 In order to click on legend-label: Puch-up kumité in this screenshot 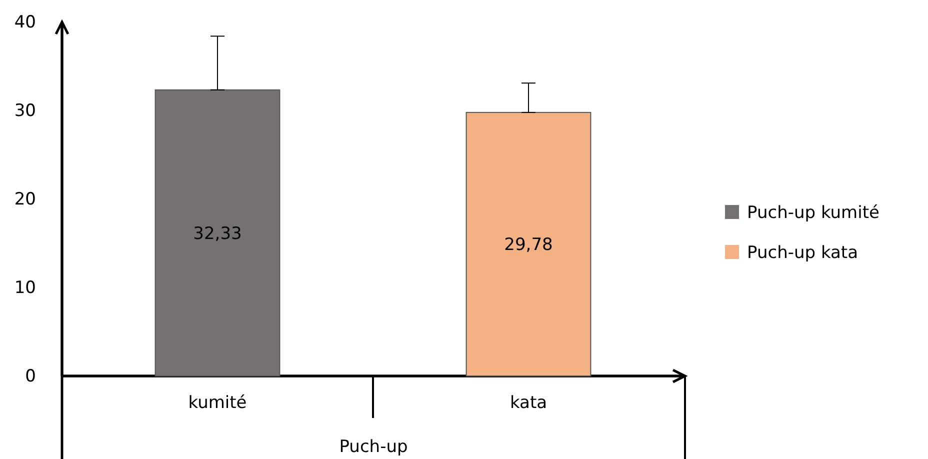, I will do `click(813, 213)`.